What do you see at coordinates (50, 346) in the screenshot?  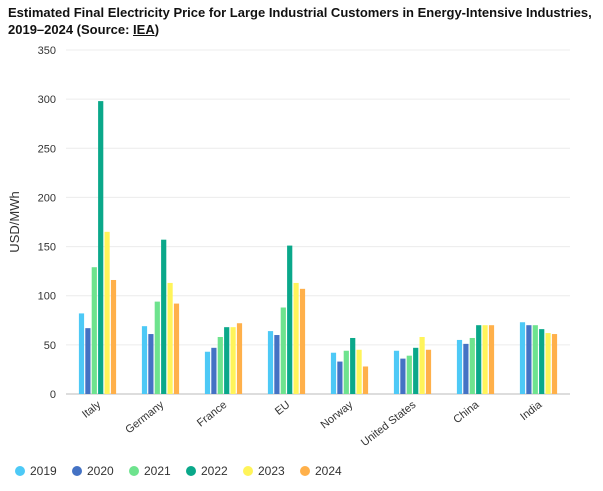 I see `y-tick-label: 50` at bounding box center [50, 346].